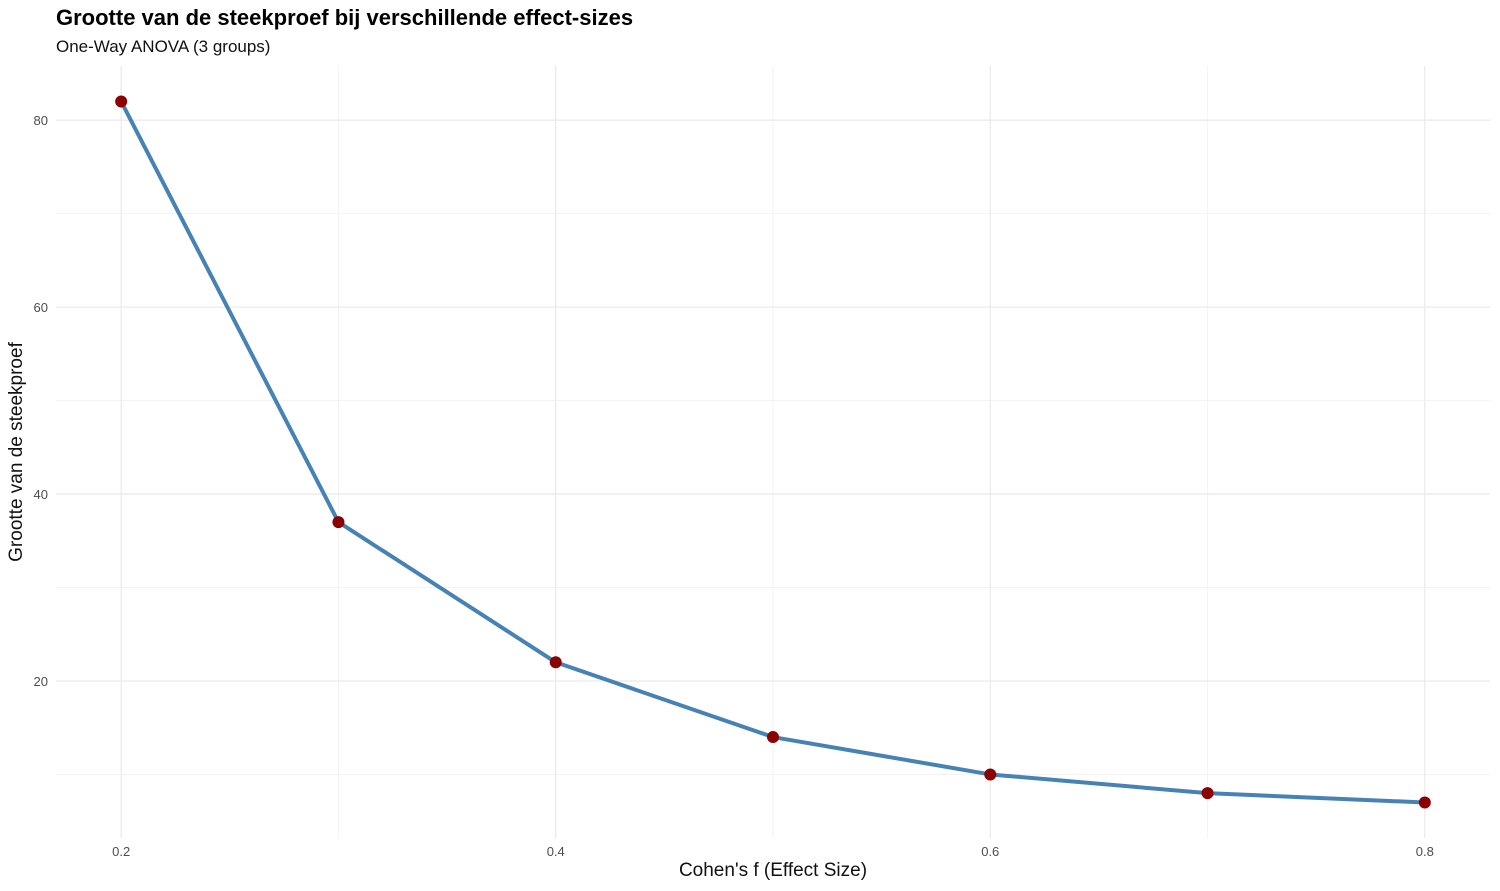 This screenshot has height=891, width=1500. What do you see at coordinates (556, 851) in the screenshot?
I see `x-tick-label: 0.4` at bounding box center [556, 851].